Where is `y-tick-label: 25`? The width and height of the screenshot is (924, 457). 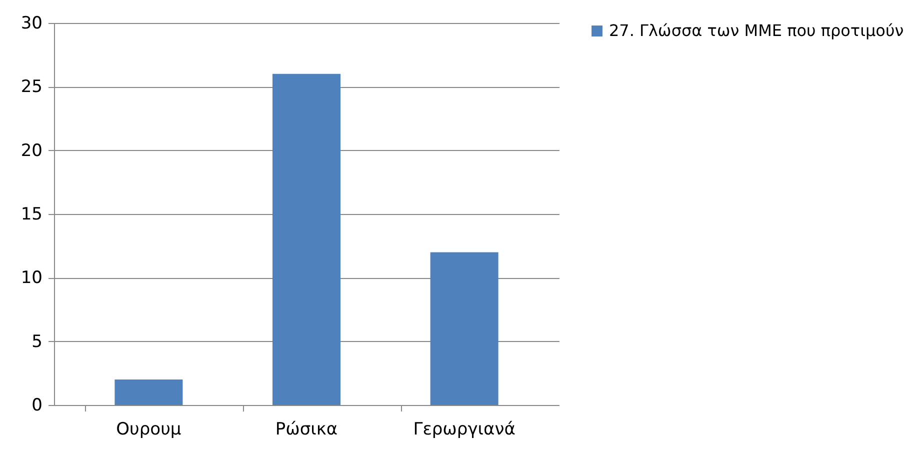
y-tick-label: 25 is located at coordinates (31, 87).